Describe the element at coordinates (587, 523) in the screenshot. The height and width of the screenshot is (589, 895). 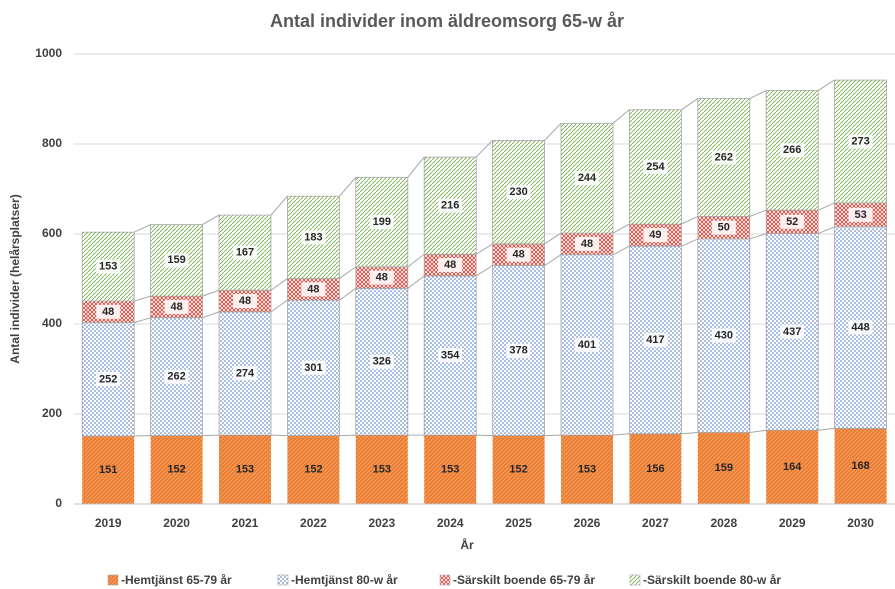
I see `x-tick-label: 2026` at that location.